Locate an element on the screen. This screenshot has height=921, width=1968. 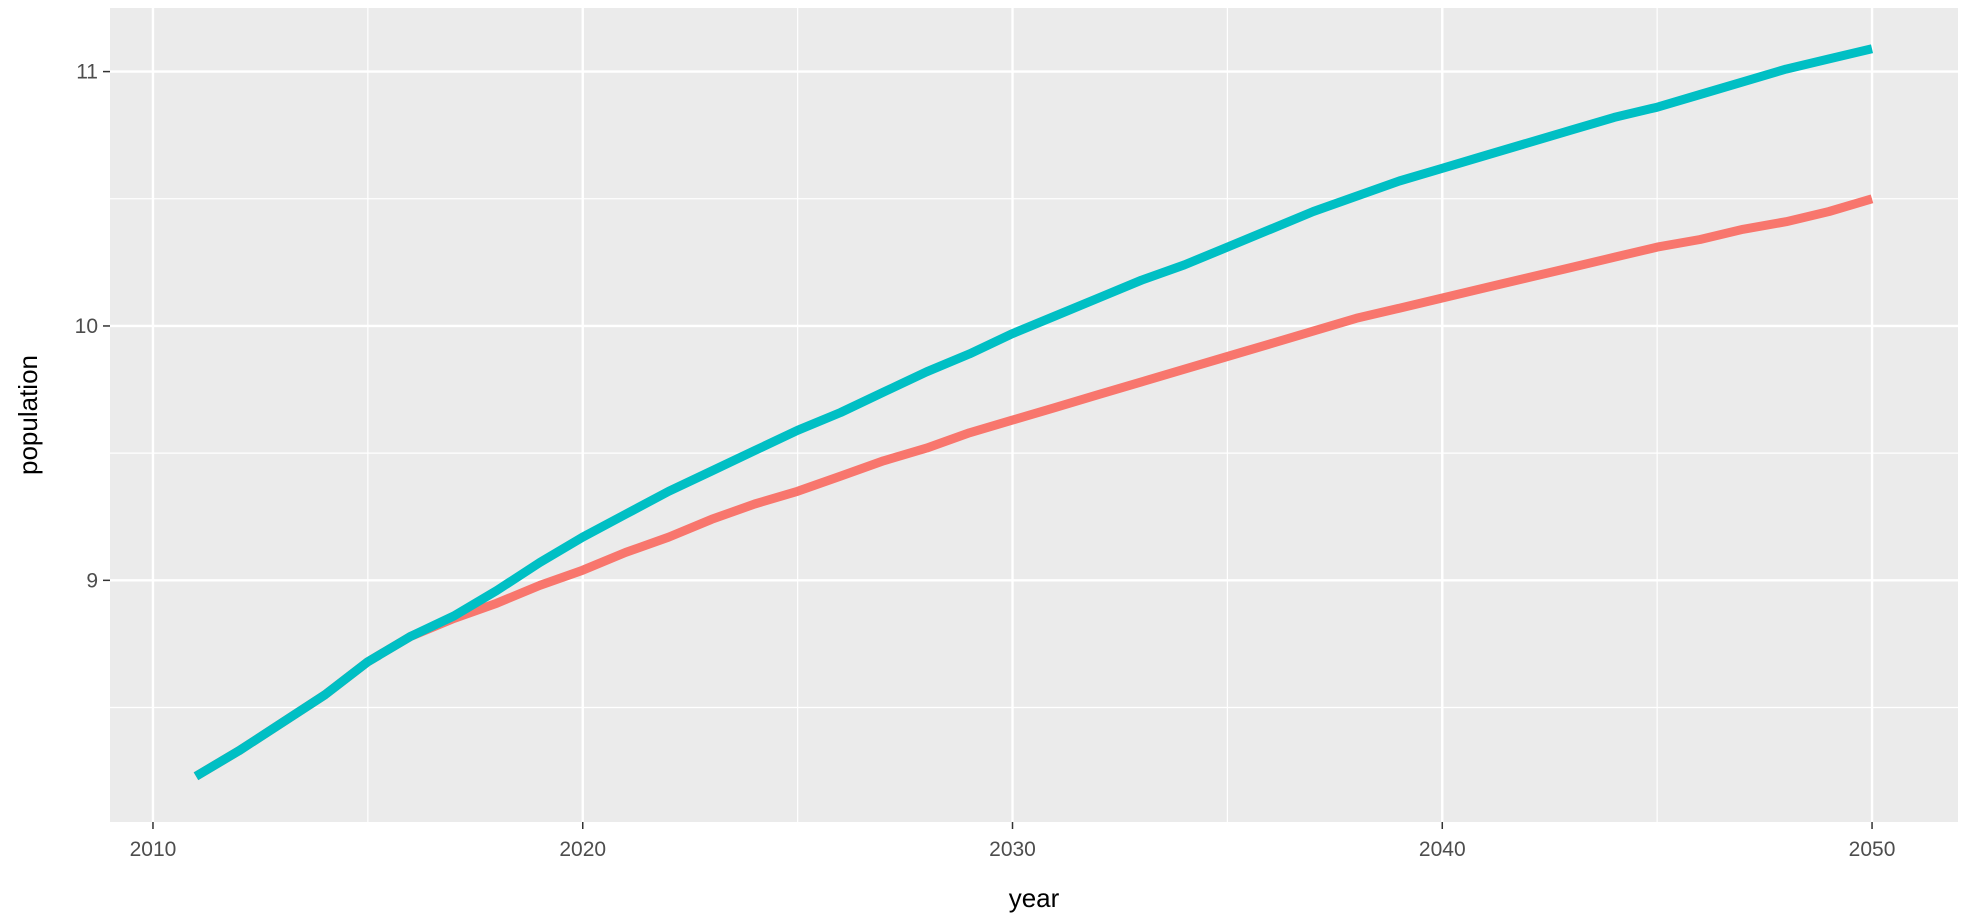
x-axis-title: year is located at coordinates (1034, 898).